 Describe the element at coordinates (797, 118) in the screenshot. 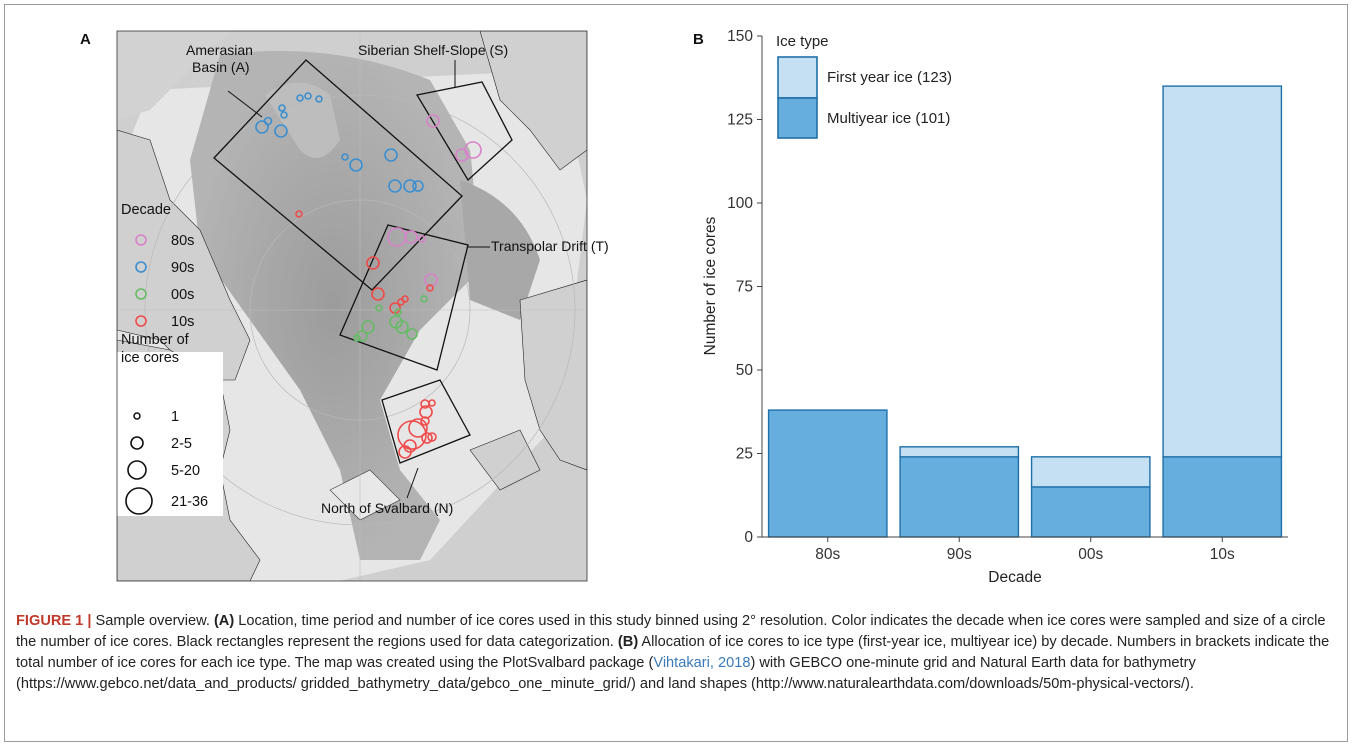

I see `legend-swatch-multiyear` at that location.